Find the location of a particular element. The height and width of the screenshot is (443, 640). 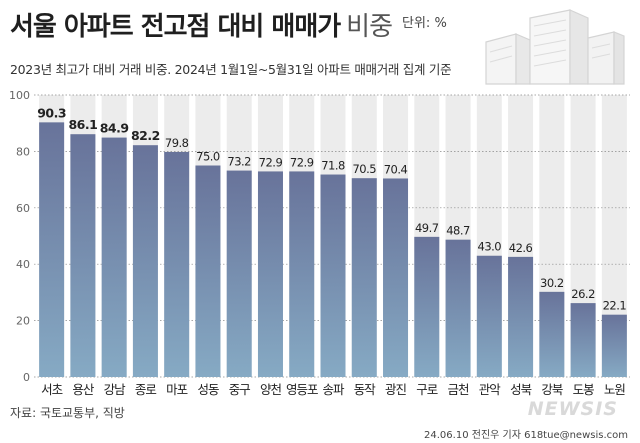

x-tick-label: 광진 is located at coordinates (396, 389).